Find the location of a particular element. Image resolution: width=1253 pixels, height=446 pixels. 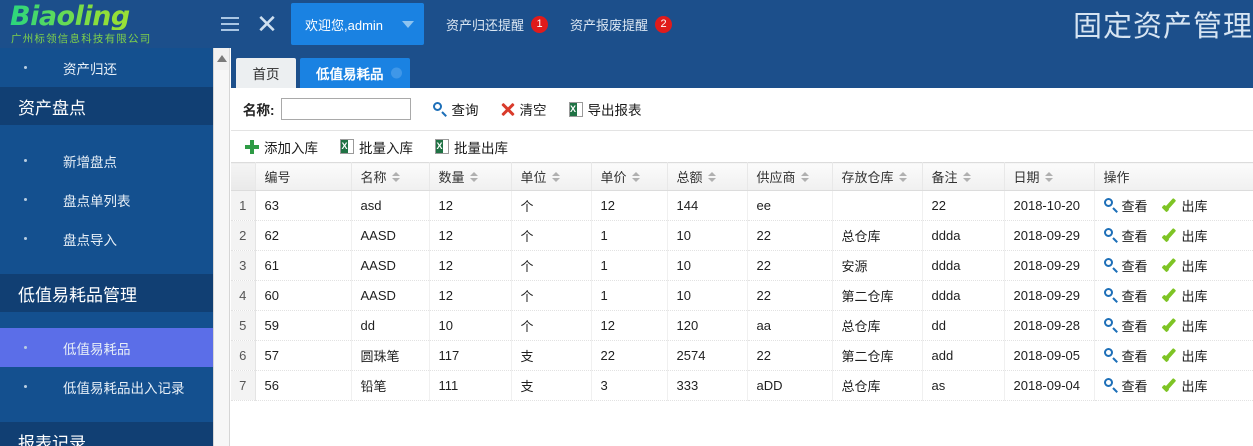

chevron-up-icon is located at coordinates (221, 58).